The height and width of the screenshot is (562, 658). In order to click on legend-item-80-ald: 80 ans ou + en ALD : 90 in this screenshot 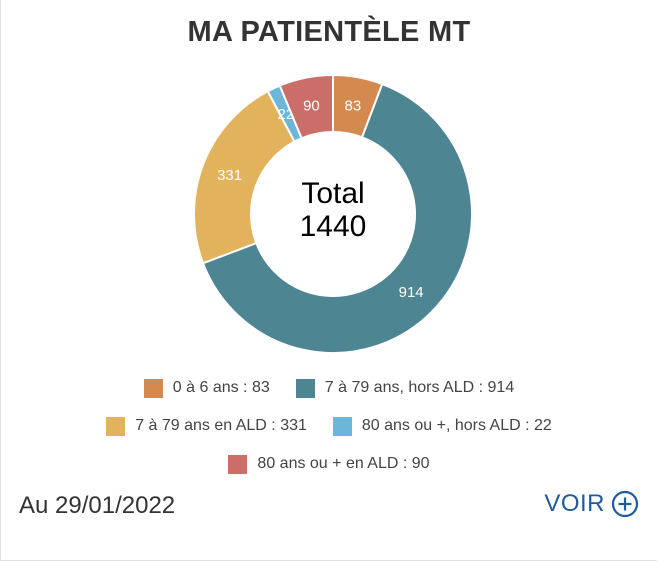, I will do `click(329, 464)`.